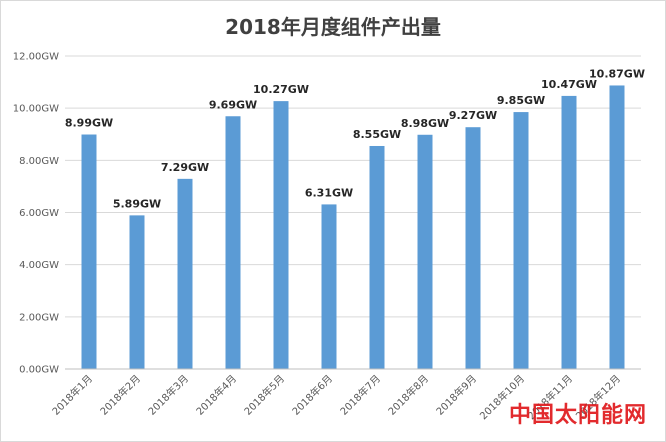 The width and height of the screenshot is (666, 442). Describe the element at coordinates (39, 213) in the screenshot. I see `y-tick-label: 6.00GW` at that location.